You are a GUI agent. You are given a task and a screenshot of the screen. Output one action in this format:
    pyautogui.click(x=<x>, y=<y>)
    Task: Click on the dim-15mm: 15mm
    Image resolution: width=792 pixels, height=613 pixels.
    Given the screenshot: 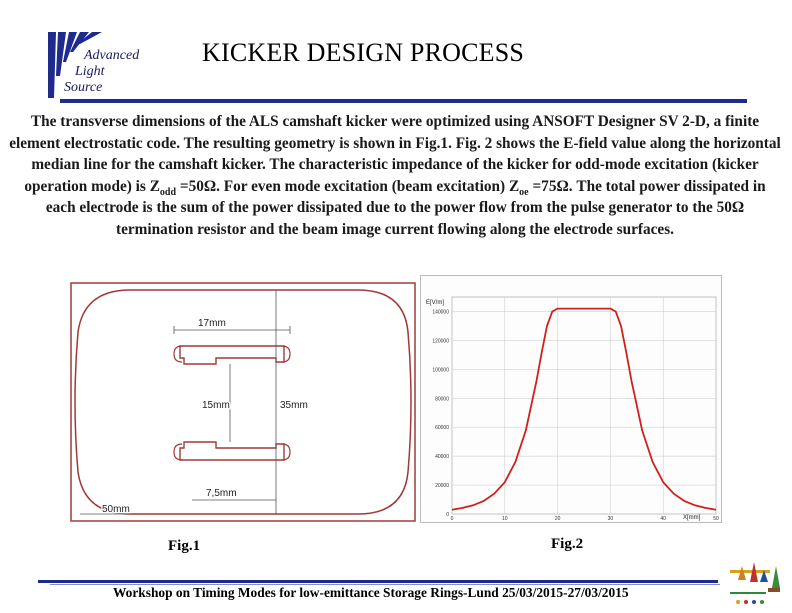 What is the action you would take?
    pyautogui.click(x=216, y=405)
    